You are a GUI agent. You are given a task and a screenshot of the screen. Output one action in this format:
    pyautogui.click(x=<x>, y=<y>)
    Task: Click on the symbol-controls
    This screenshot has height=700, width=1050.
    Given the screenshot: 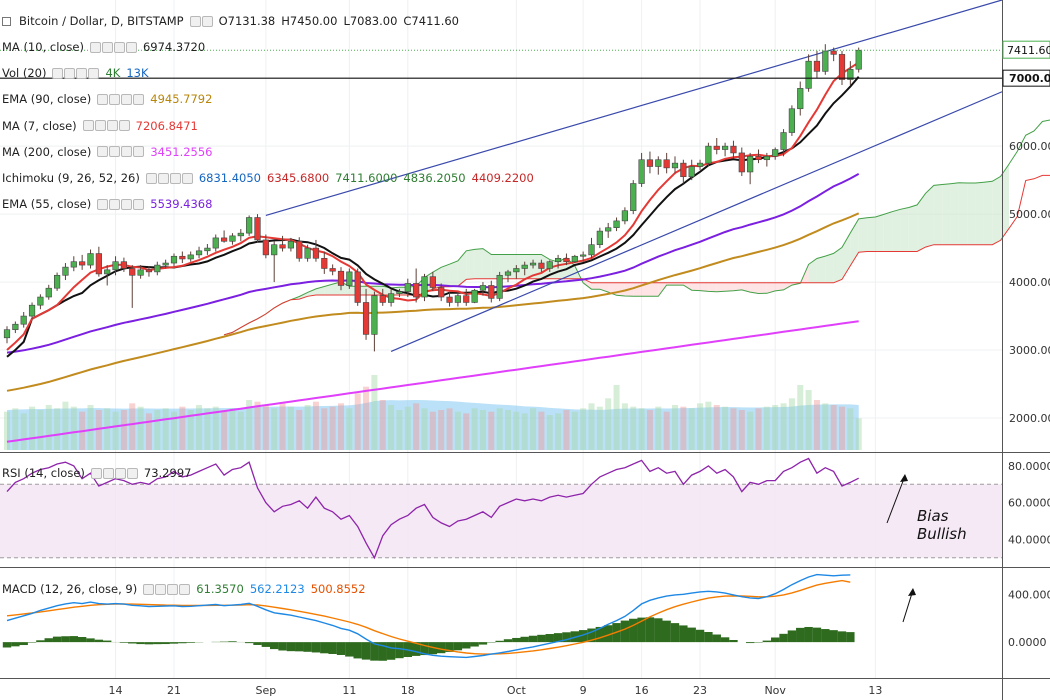 What is the action you would take?
    pyautogui.click(x=201, y=21)
    